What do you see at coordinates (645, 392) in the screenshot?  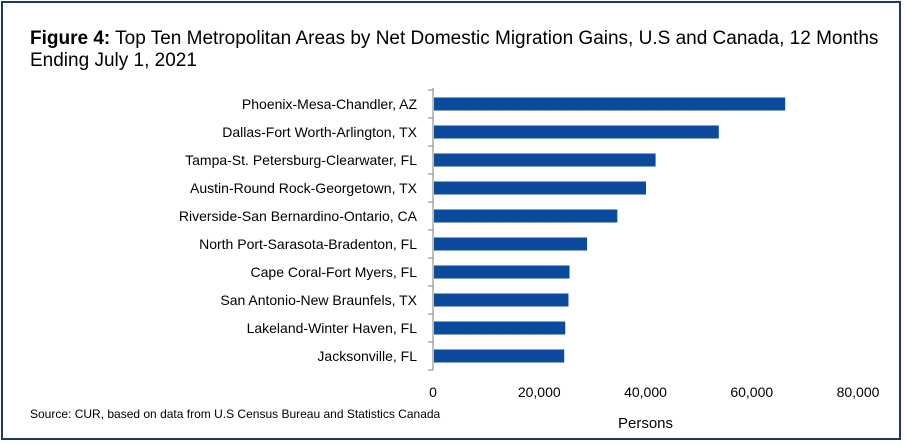 I see `x-tick-label: 40,000` at bounding box center [645, 392].